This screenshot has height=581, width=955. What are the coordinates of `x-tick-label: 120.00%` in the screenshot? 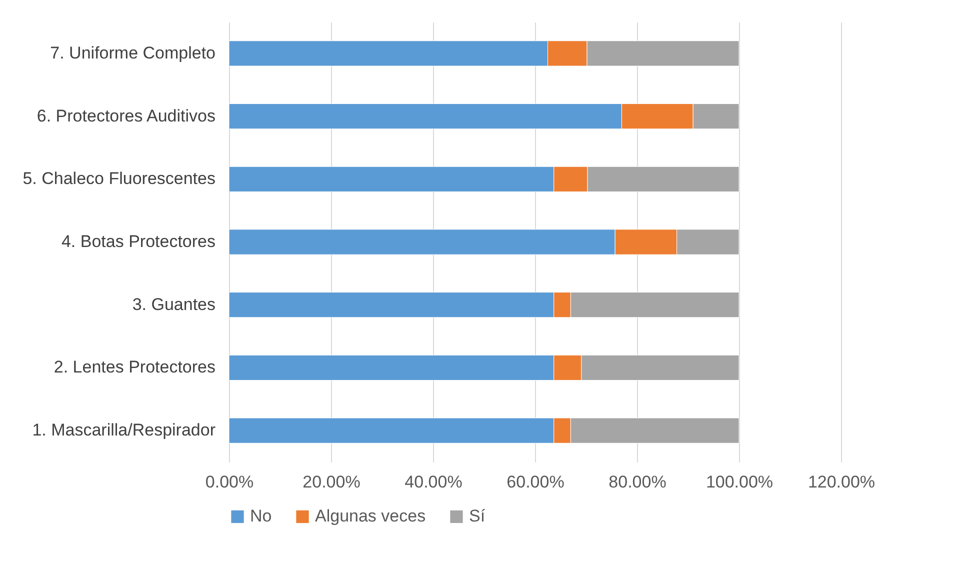 It's located at (842, 482).